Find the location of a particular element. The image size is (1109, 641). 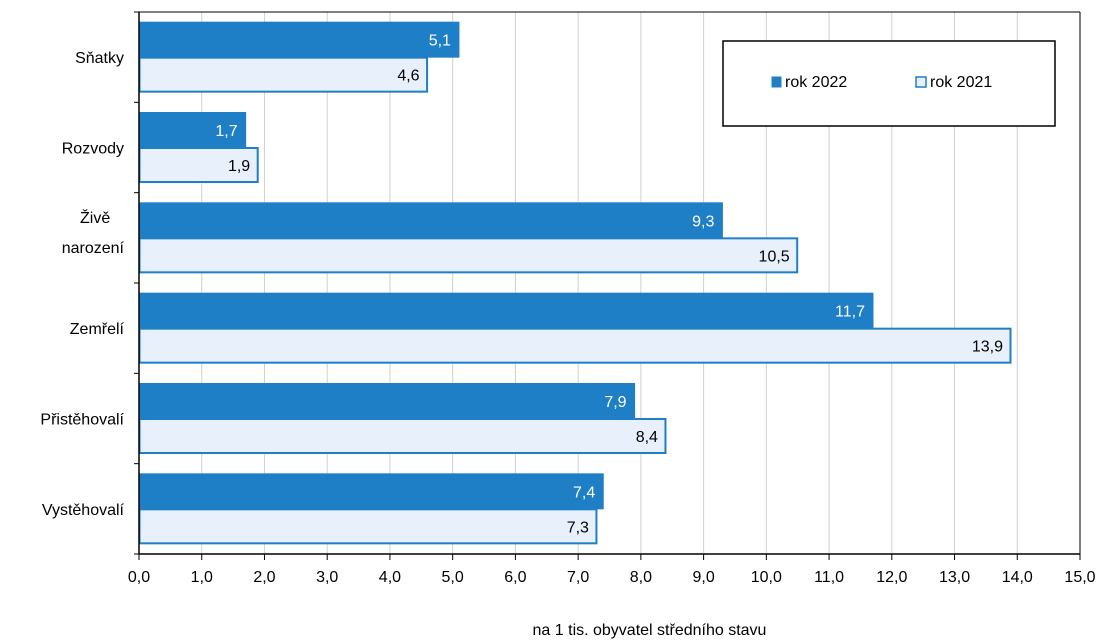

legend-label-2021: rok 2021 is located at coordinates (961, 82).